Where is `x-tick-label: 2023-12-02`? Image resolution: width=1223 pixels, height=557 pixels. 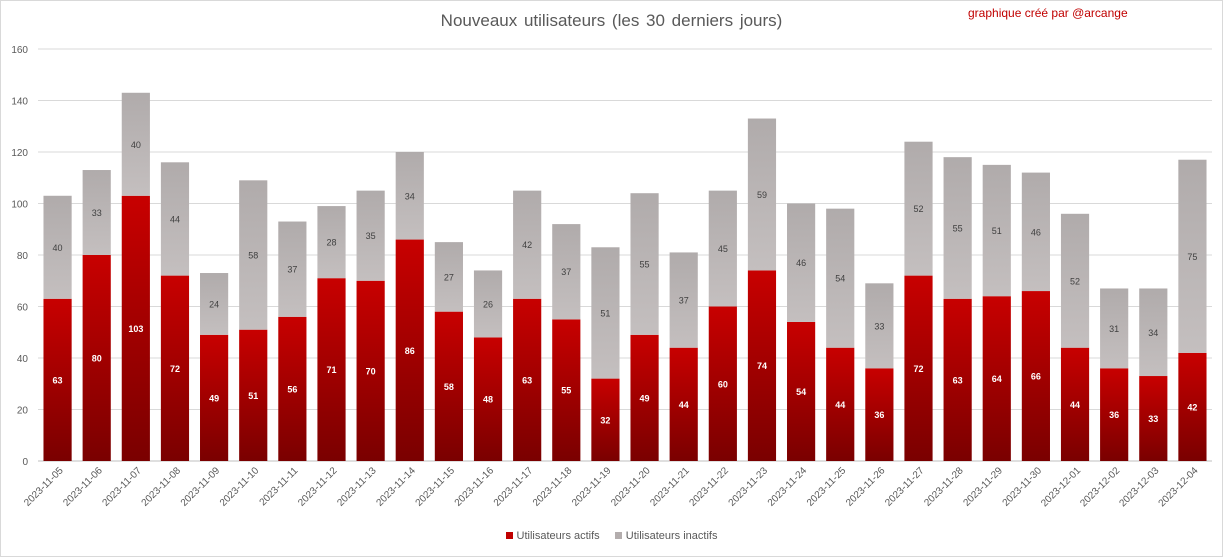 x-tick-label: 2023-12-02 is located at coordinates (1100, 487).